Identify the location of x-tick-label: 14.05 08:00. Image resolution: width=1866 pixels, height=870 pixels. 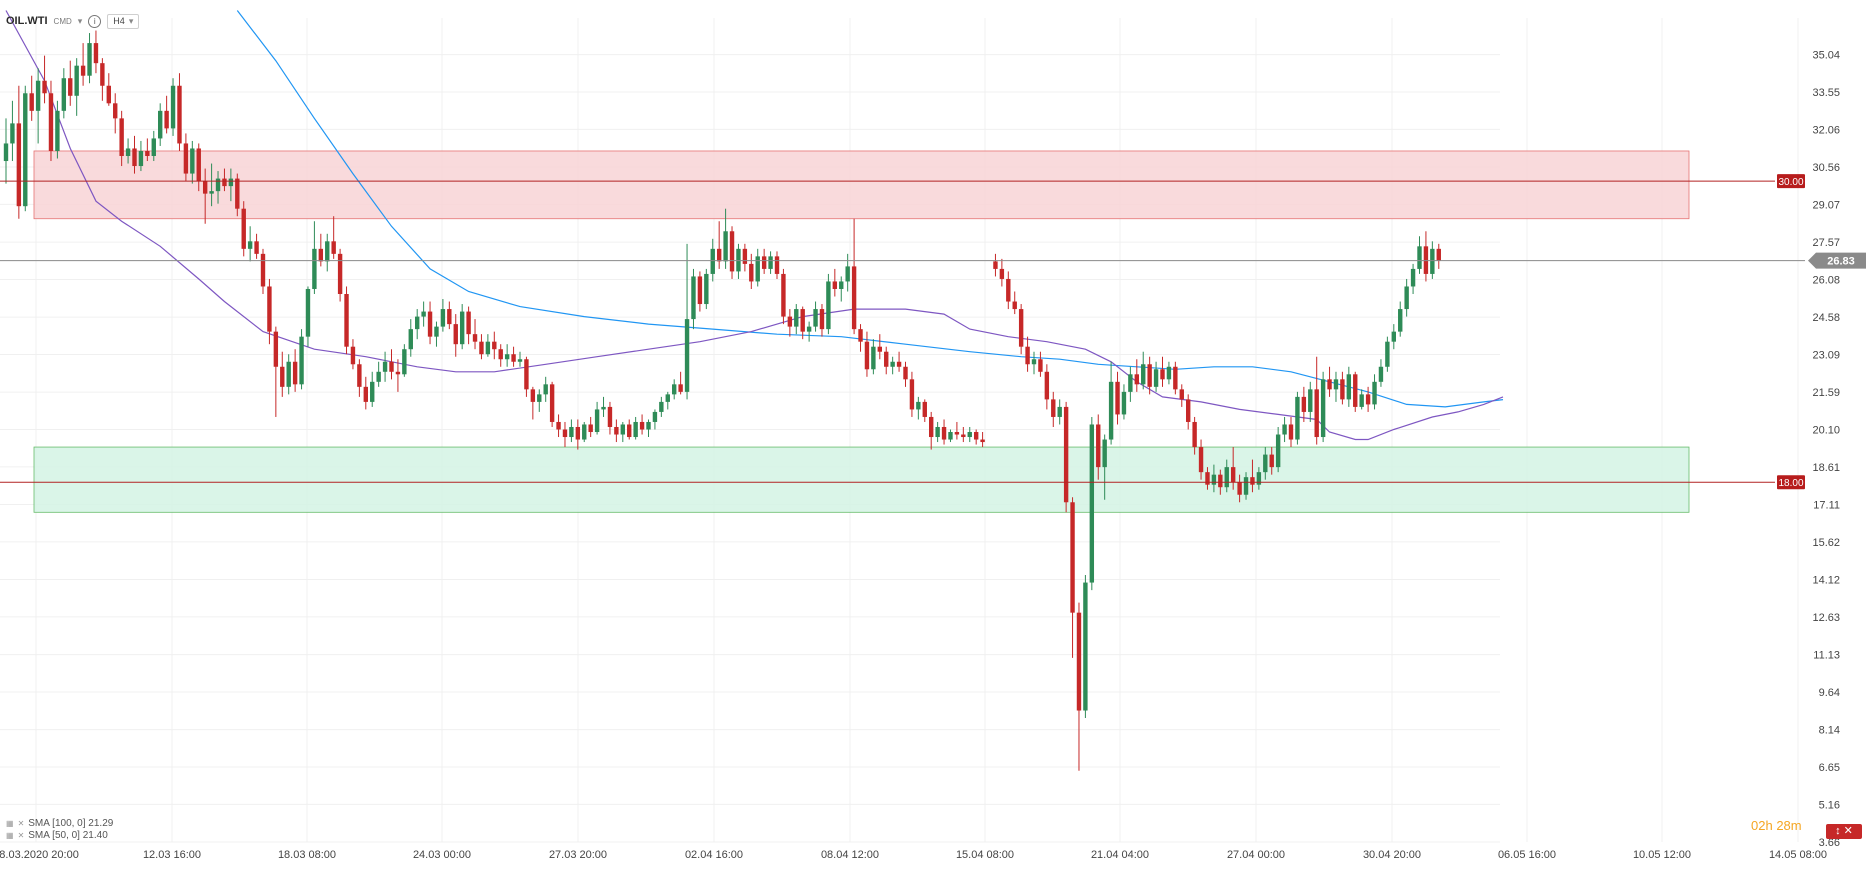
(1798, 855).